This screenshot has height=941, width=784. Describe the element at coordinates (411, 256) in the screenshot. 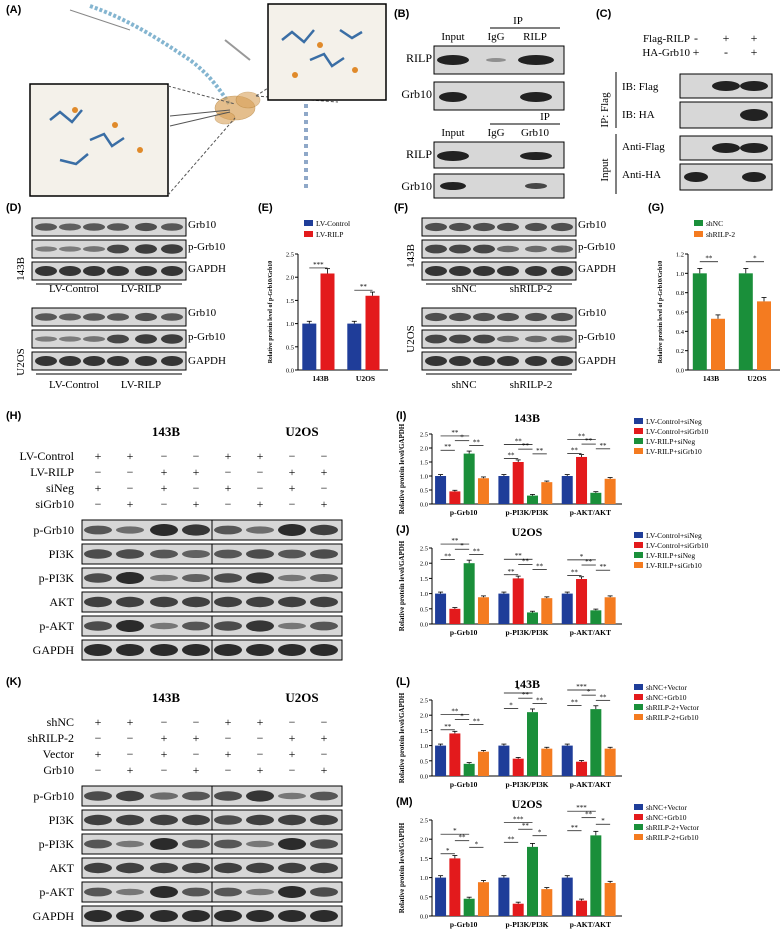

I see `cell-143b: 143B` at that location.